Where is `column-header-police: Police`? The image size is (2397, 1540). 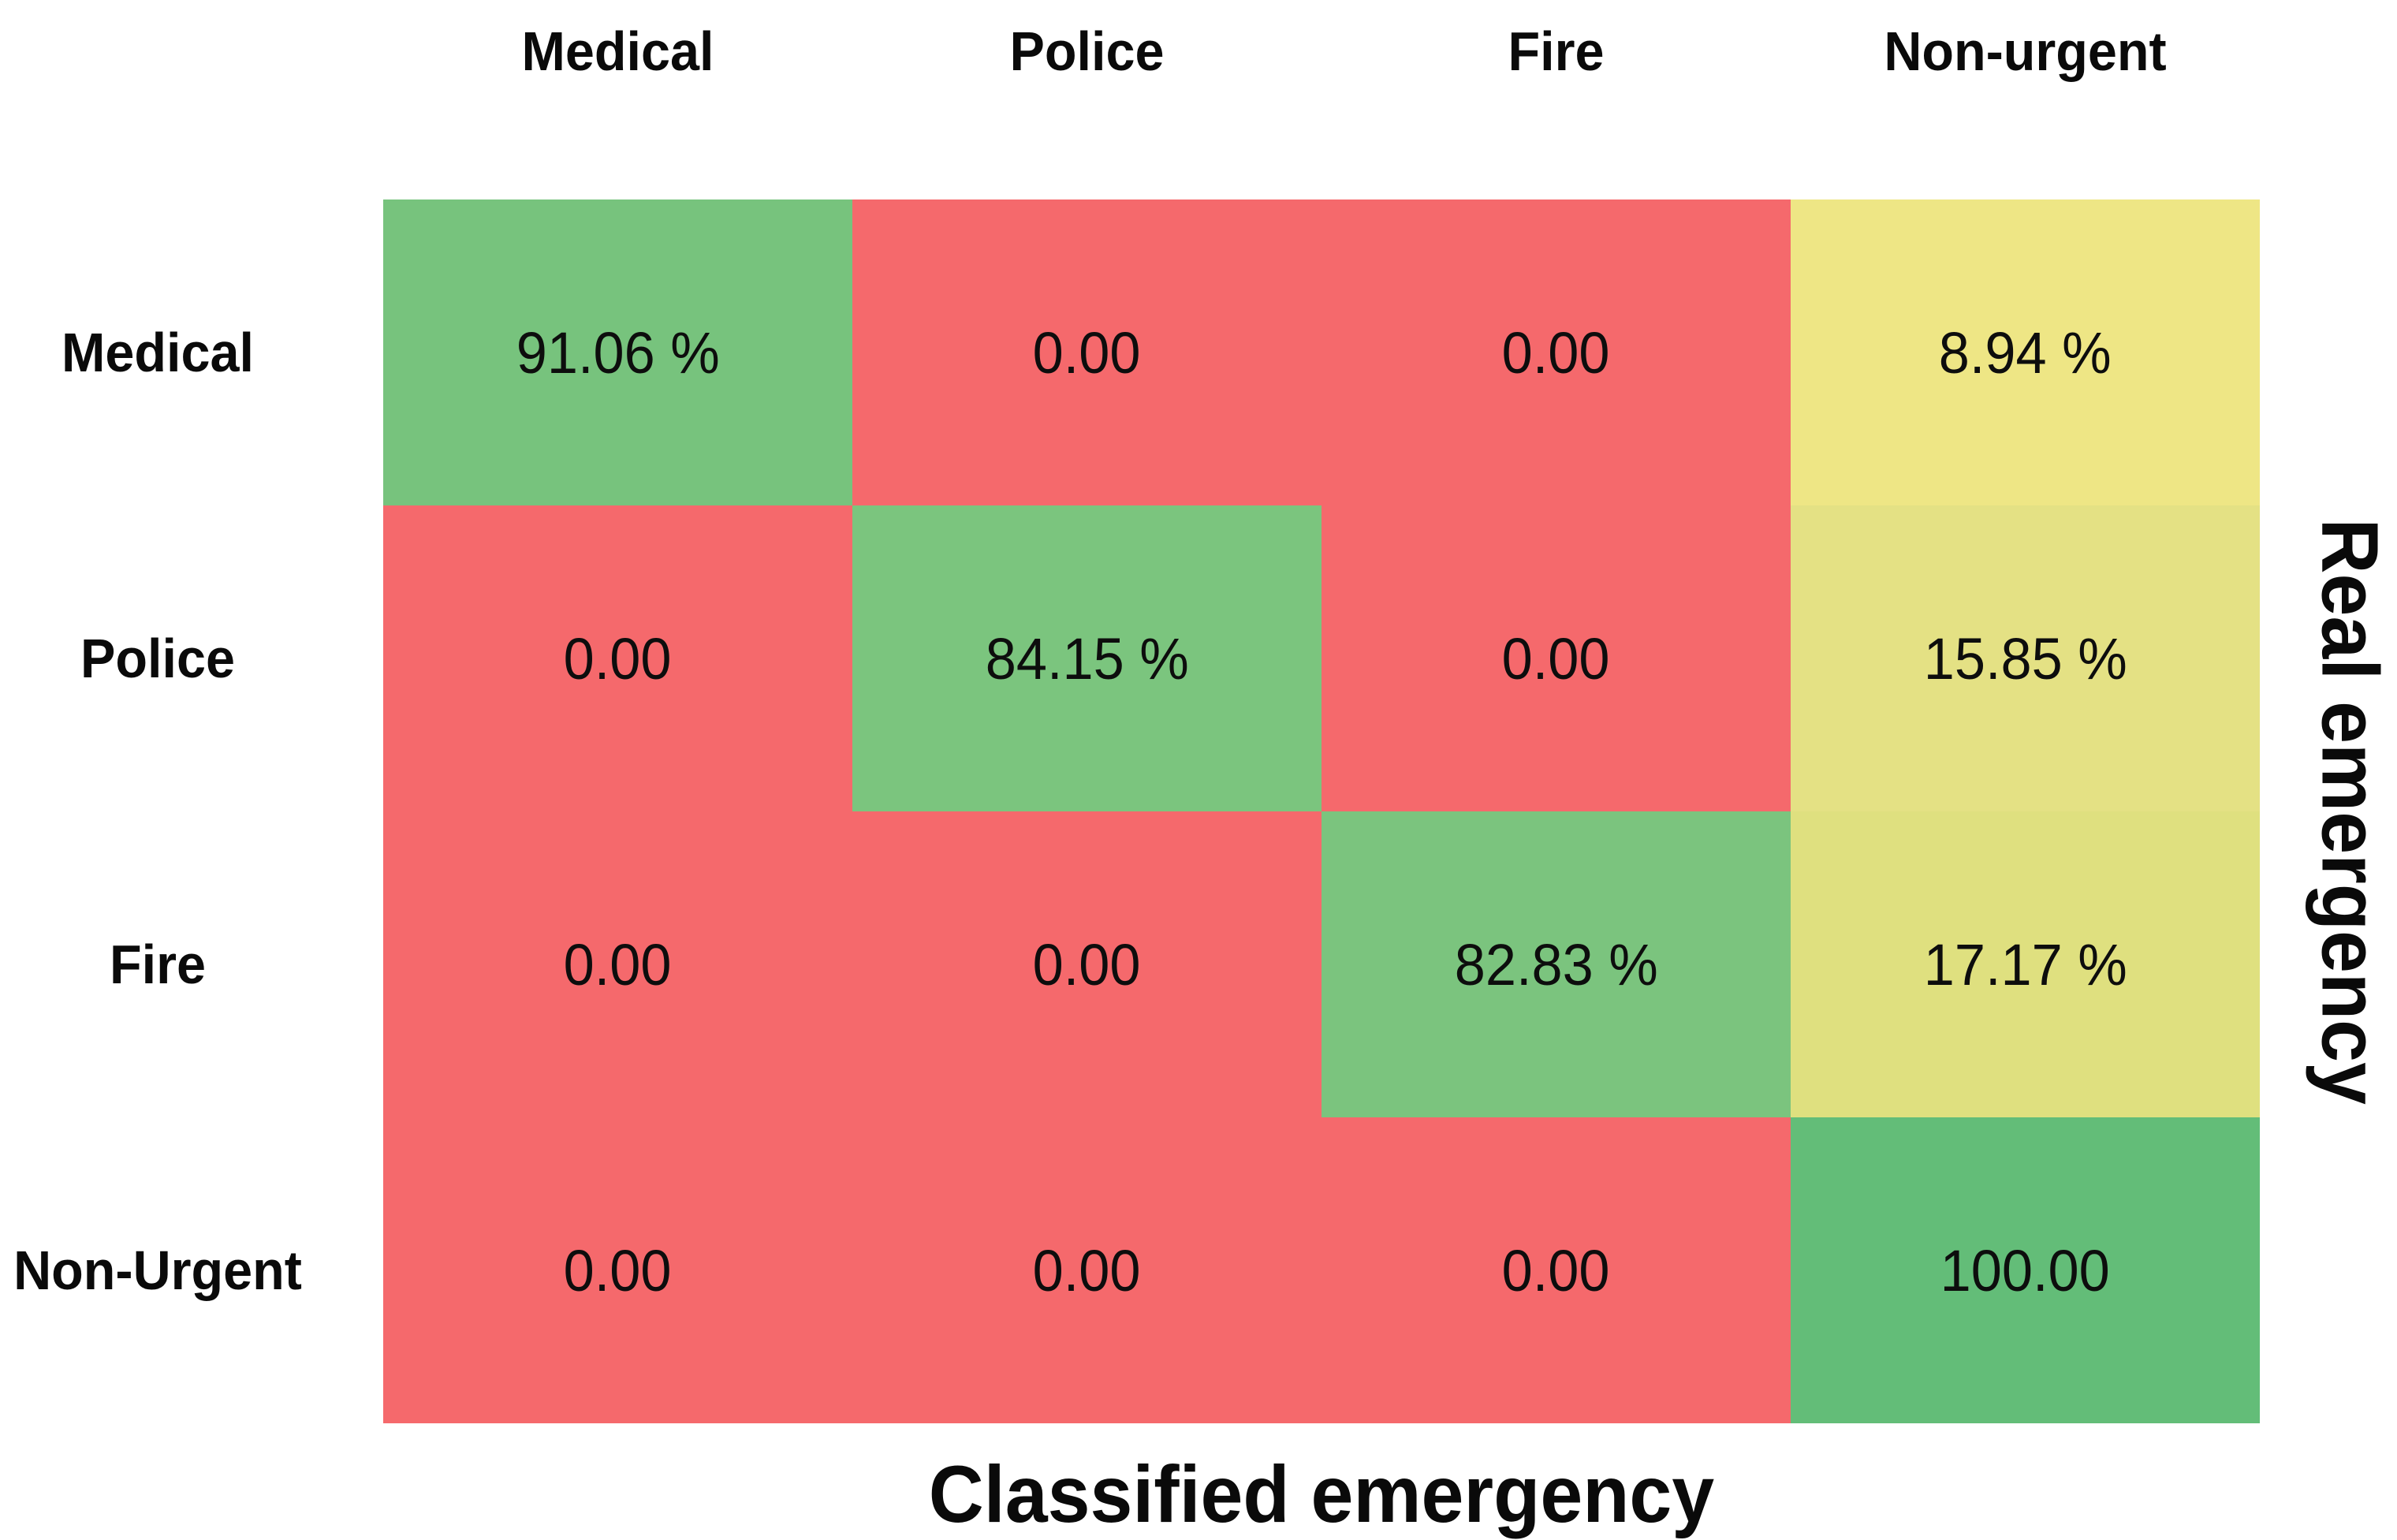
column-header-police: Police is located at coordinates (1087, 51).